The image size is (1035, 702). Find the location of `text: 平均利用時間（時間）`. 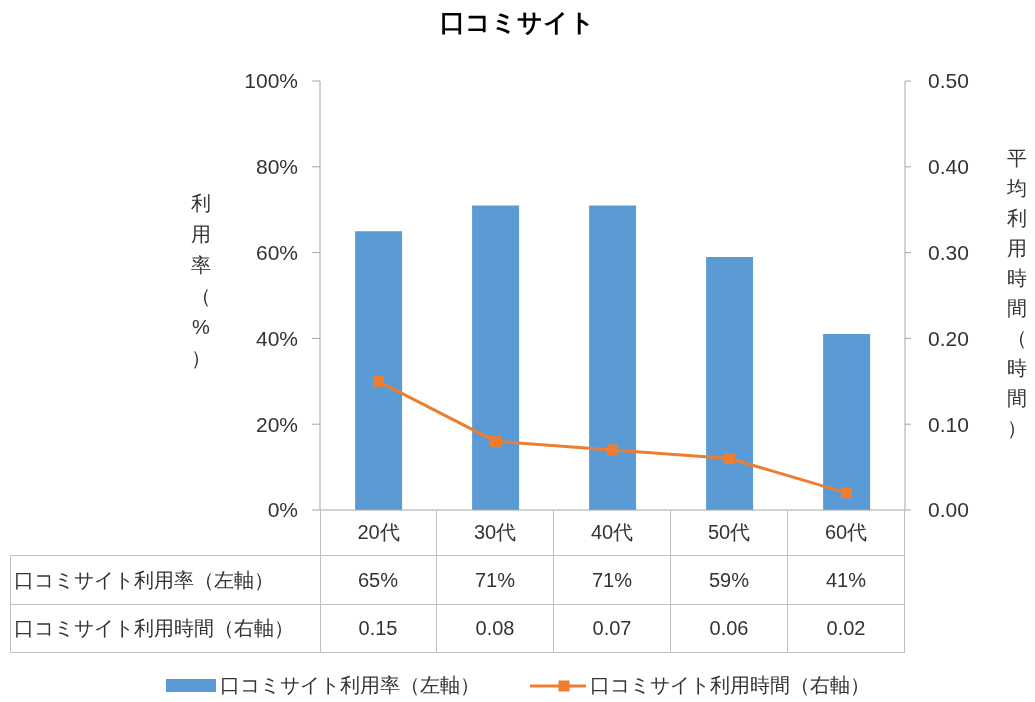

text: 平均利用時間（時間） is located at coordinates (1017, 293).